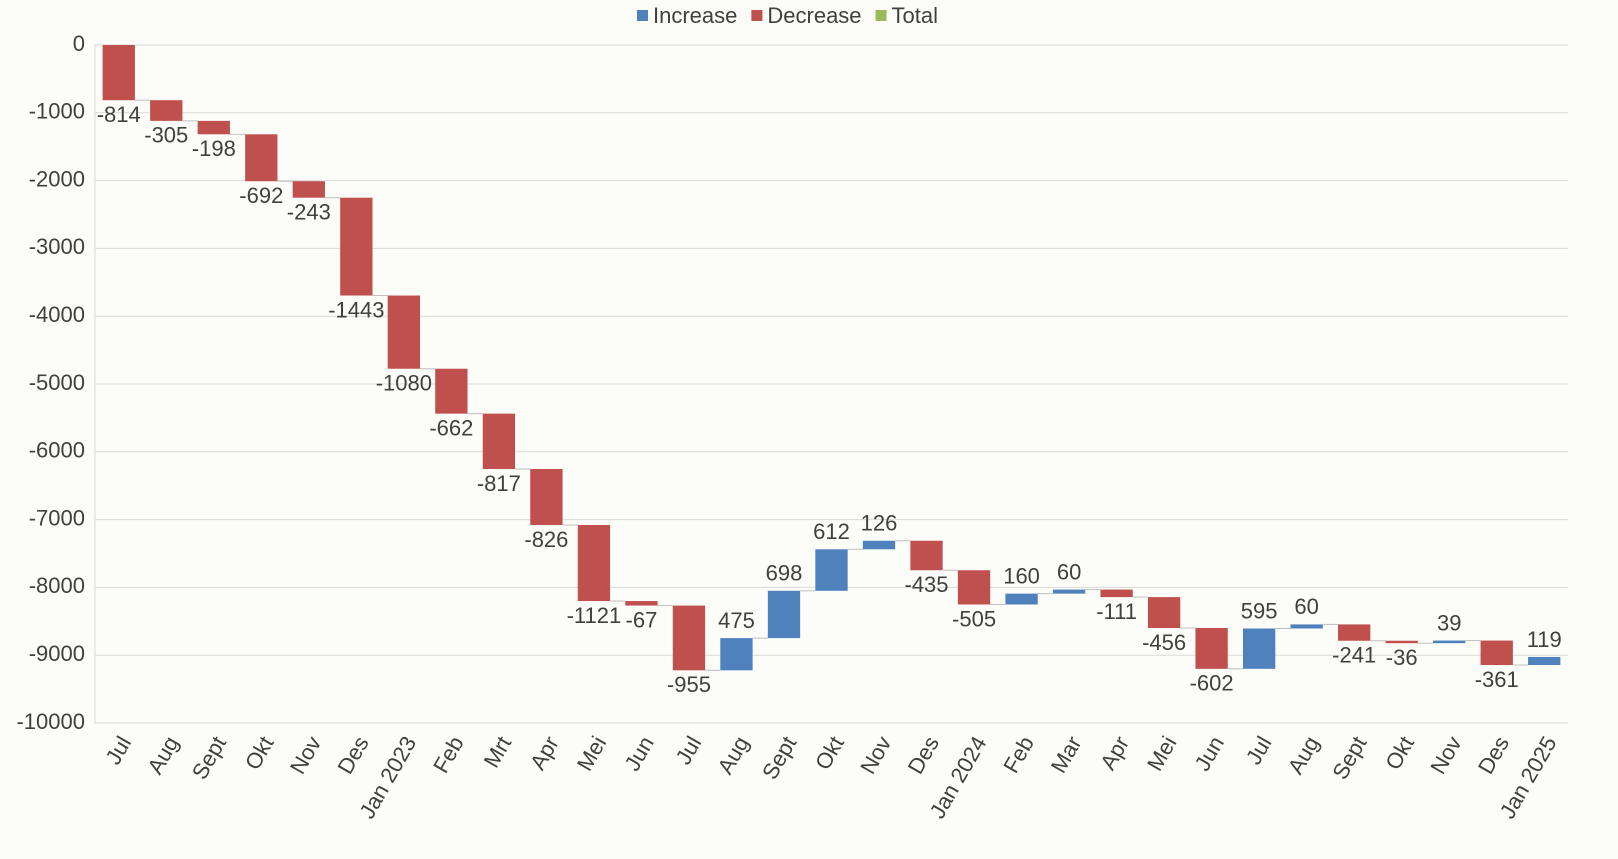 This screenshot has height=859, width=1618. I want to click on data-label: -67, so click(642, 619).